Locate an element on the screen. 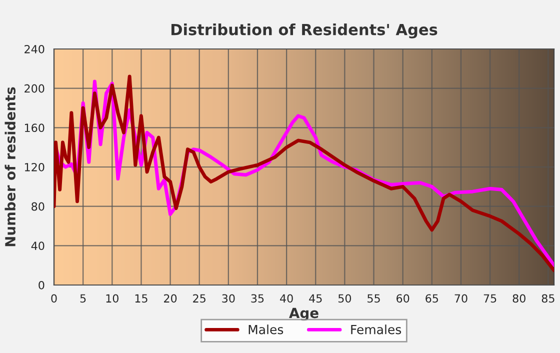 The image size is (560, 353). y-tick-label: 160 is located at coordinates (34, 128).